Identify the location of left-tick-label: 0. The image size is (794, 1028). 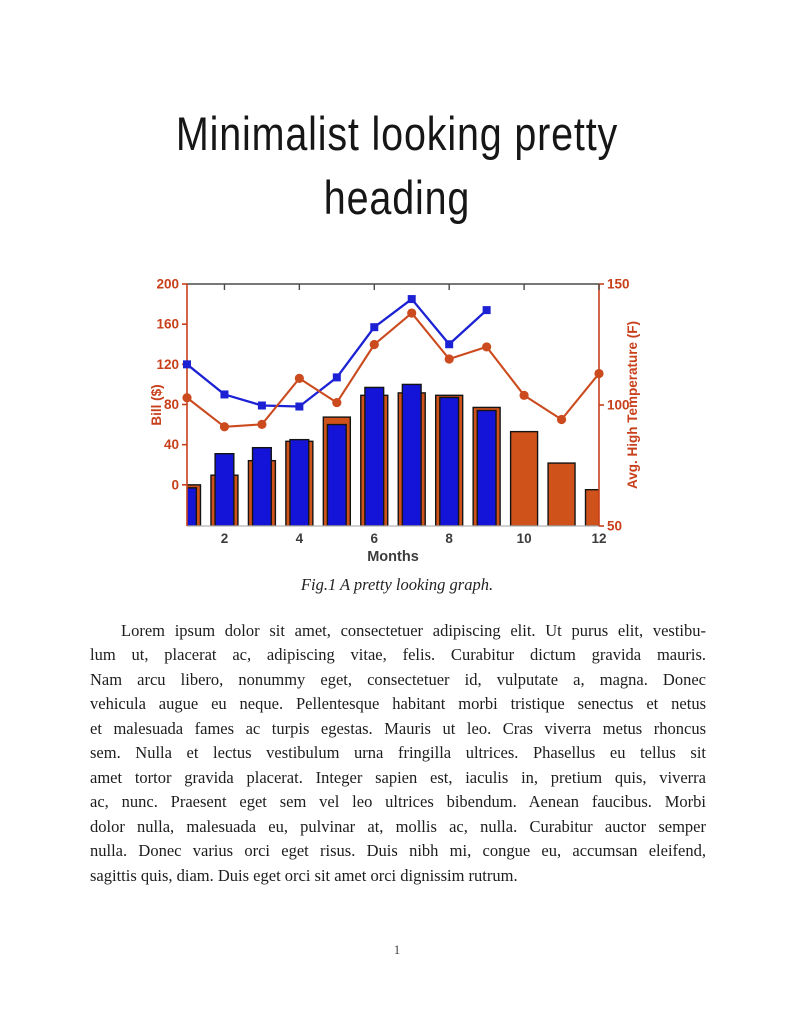
(175, 484).